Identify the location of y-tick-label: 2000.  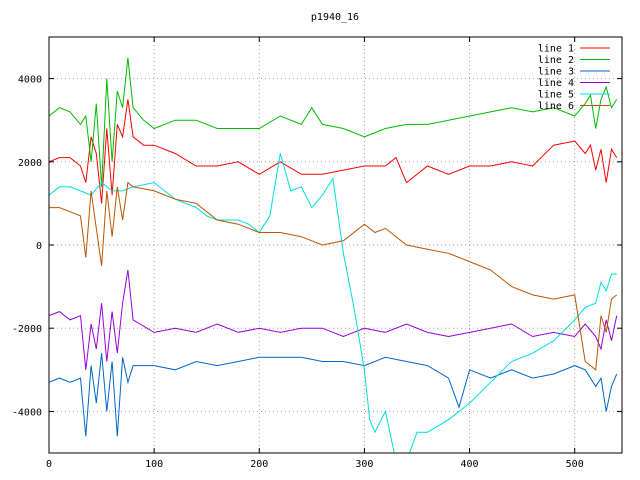
(30, 163).